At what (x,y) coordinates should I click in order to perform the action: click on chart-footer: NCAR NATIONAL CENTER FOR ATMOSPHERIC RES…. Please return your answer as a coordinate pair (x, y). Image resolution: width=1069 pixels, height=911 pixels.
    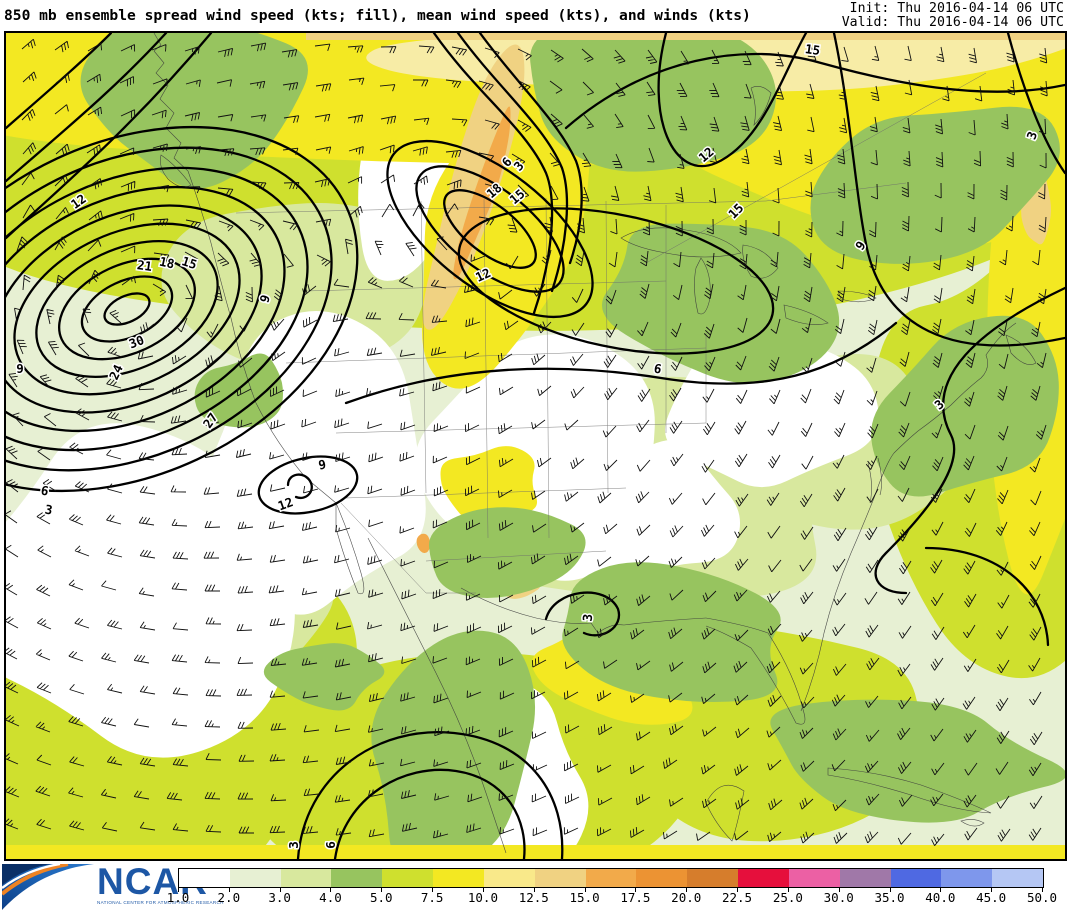
    Looking at the image, I should click on (534, 887).